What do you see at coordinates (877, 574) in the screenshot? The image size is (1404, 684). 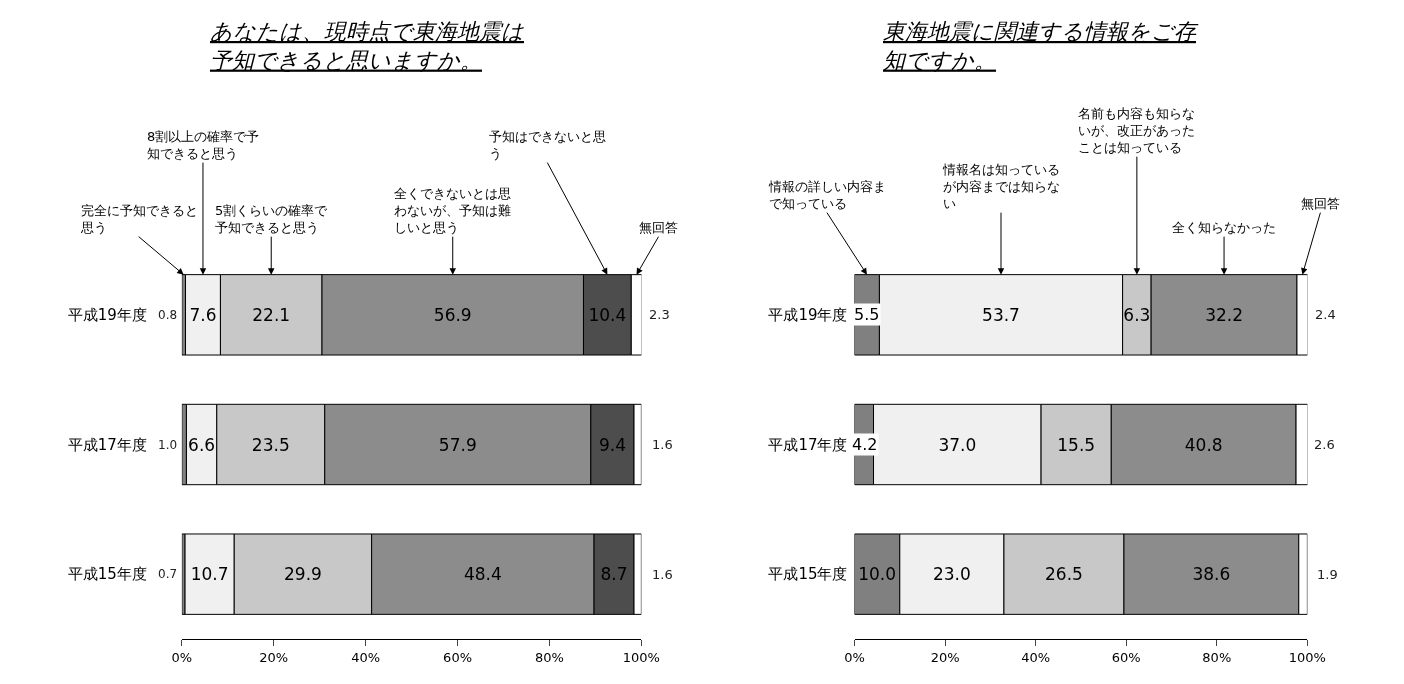 I see `data-label: 10.0` at bounding box center [877, 574].